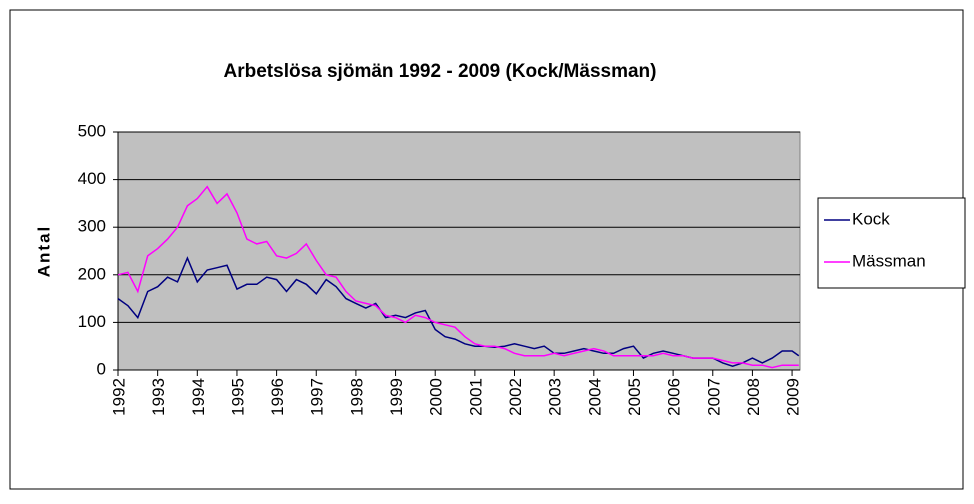 Image resolution: width=974 pixels, height=504 pixels. I want to click on x-tick-label: 2007, so click(713, 397).